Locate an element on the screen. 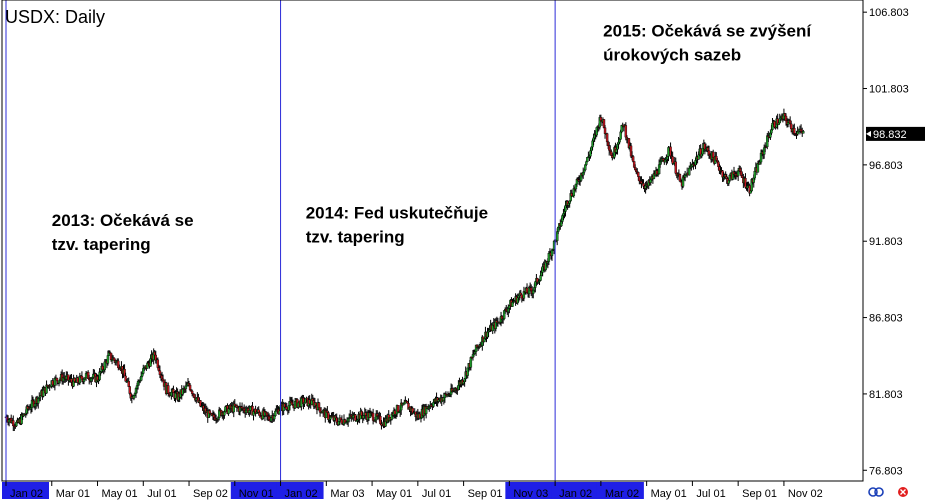 This screenshot has height=500, width=925. x-tick-label: Mar 03 is located at coordinates (347, 494).